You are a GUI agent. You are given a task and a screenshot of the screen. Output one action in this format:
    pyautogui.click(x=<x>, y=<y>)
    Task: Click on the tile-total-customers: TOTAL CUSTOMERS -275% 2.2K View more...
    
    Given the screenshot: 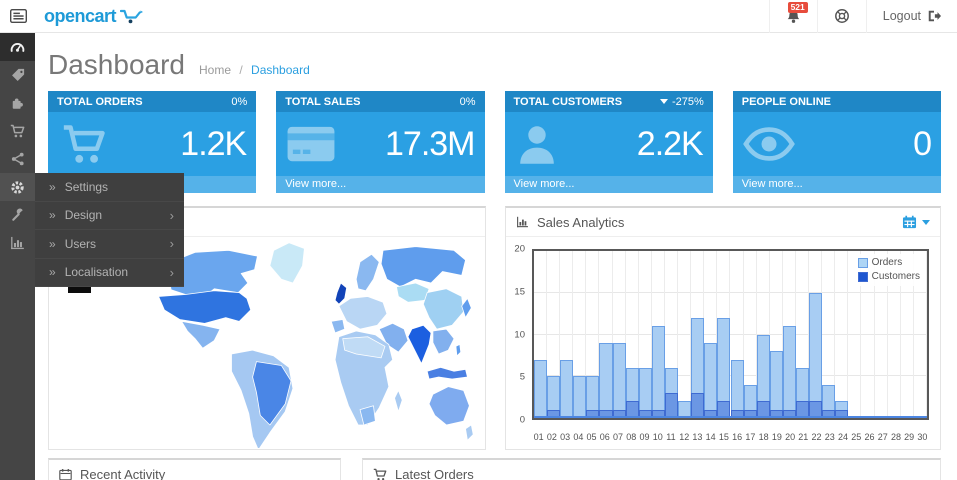 What is the action you would take?
    pyautogui.click(x=608, y=142)
    